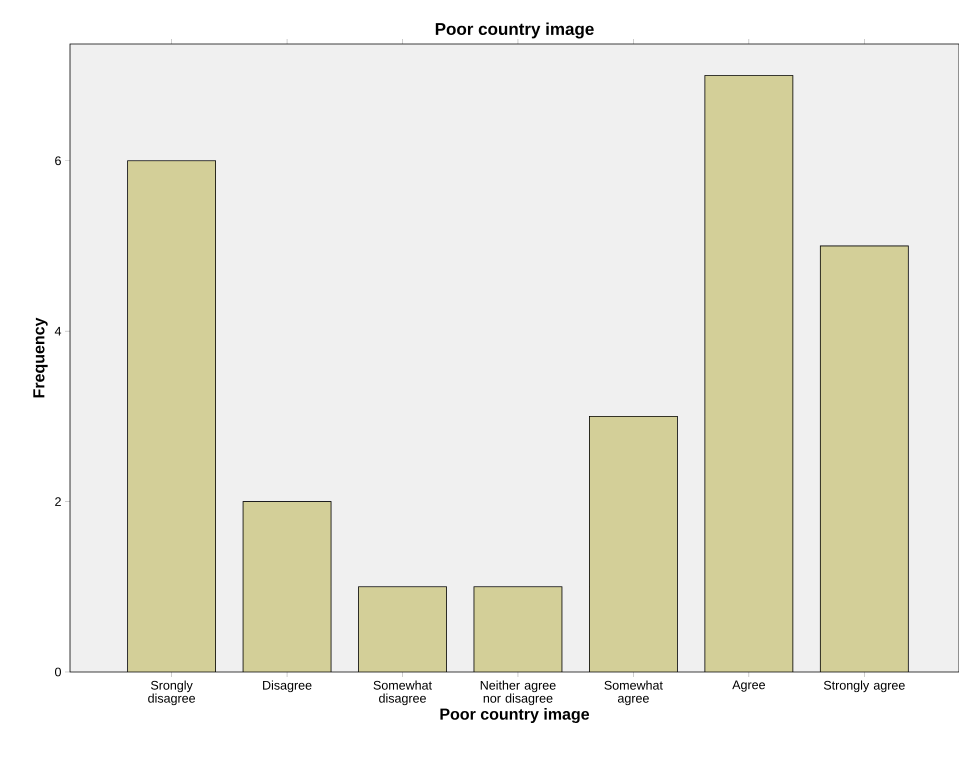  I want to click on x-tick-label: Agree, so click(748, 686).